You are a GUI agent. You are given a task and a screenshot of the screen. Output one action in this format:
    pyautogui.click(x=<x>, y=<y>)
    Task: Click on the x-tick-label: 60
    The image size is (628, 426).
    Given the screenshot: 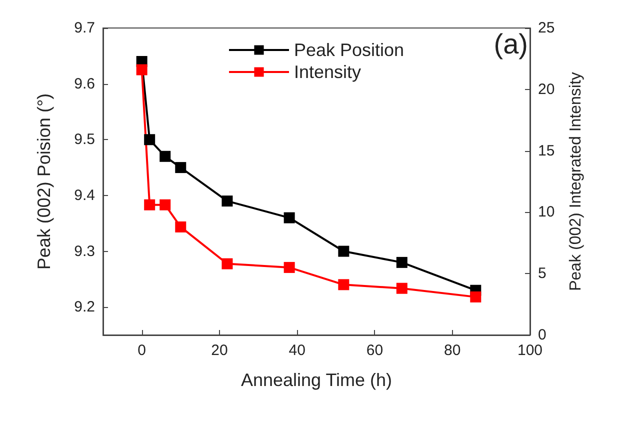 What is the action you would take?
    pyautogui.click(x=375, y=350)
    